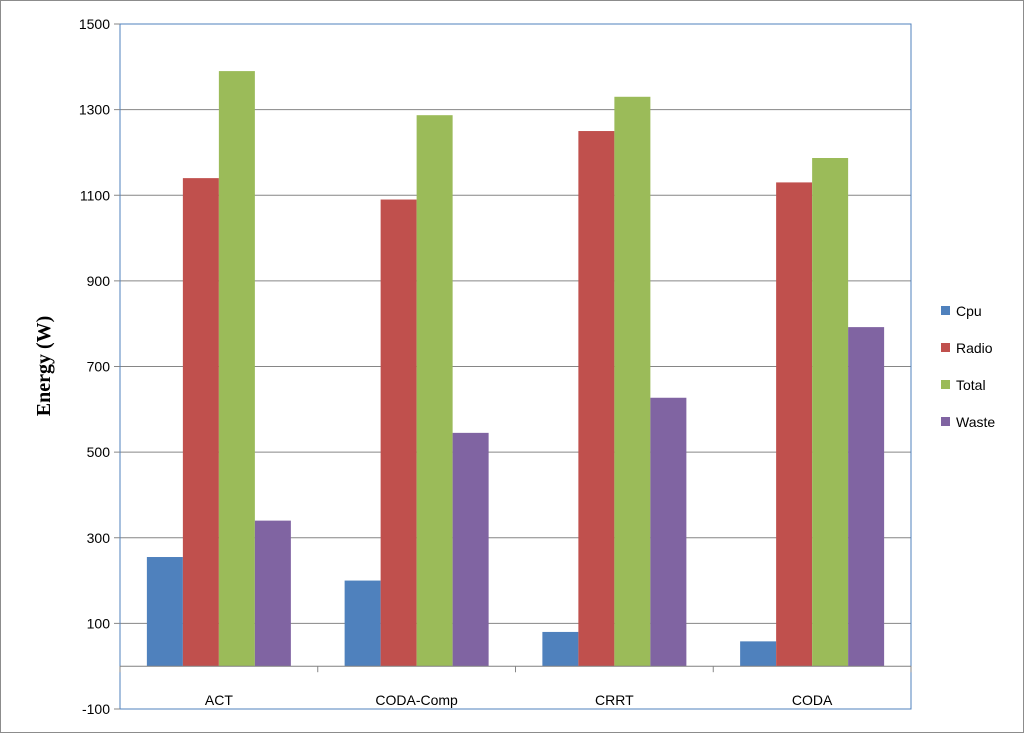 Image resolution: width=1024 pixels, height=733 pixels. What do you see at coordinates (945, 310) in the screenshot?
I see `legend-swatch-cpu` at bounding box center [945, 310].